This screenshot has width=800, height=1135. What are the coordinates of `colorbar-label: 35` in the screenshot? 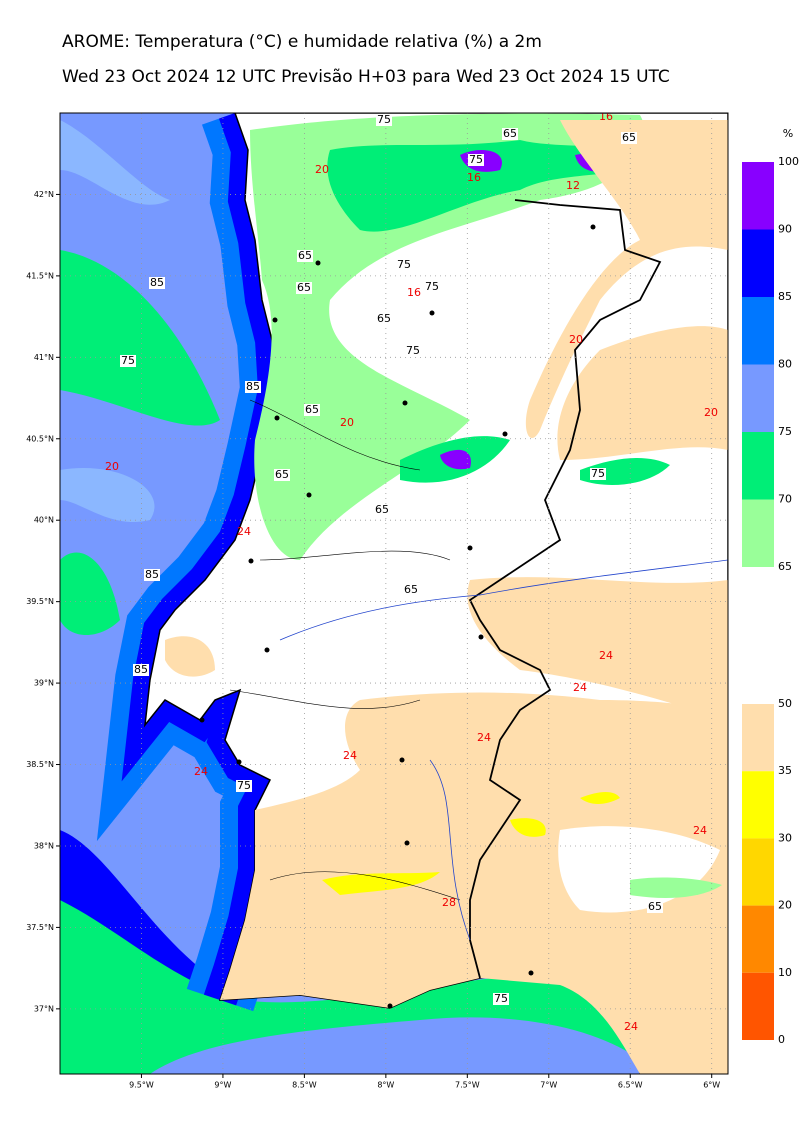 It's located at (785, 770).